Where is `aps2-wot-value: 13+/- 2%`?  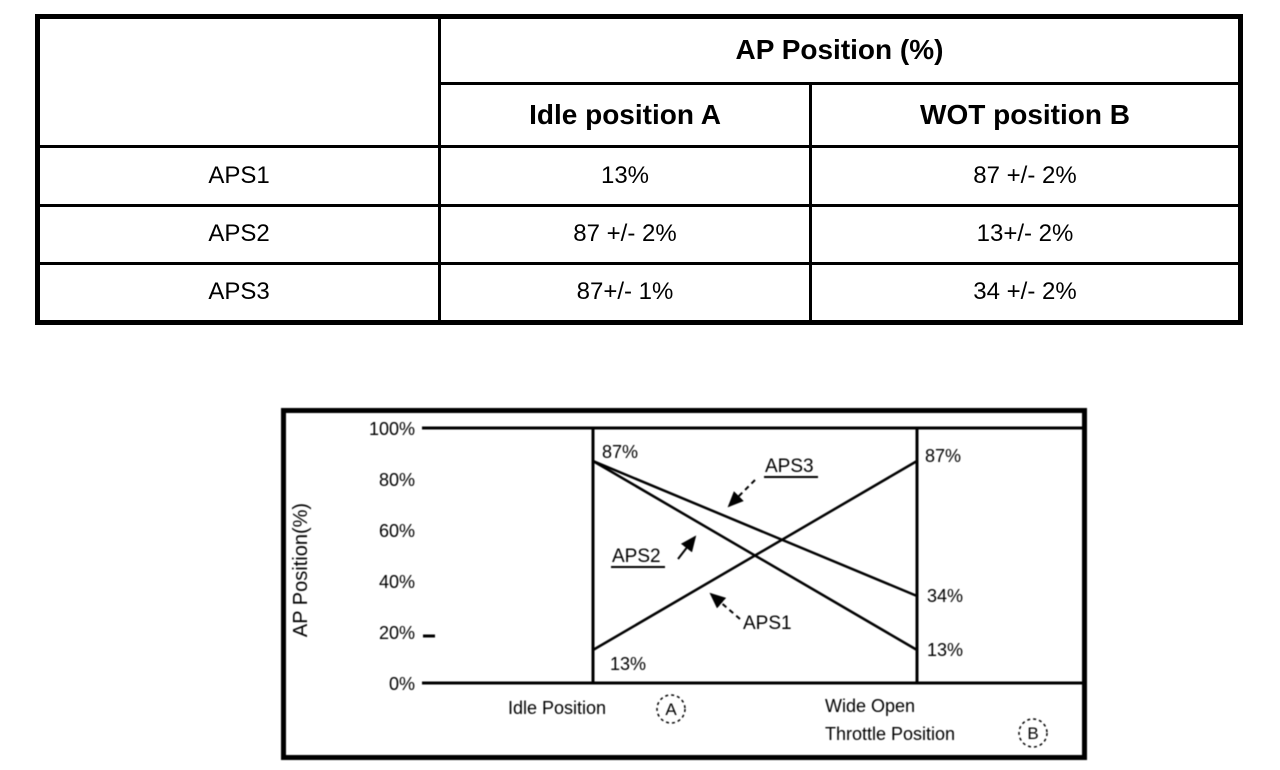
aps2-wot-value: 13+/- 2% is located at coordinates (1025, 234).